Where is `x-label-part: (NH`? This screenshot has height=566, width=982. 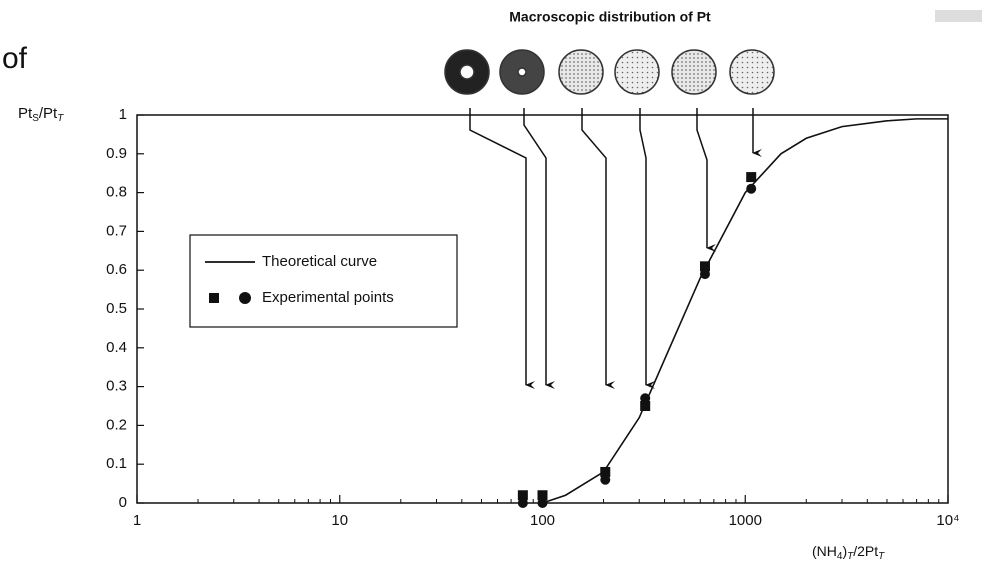
x-label-part: (NH is located at coordinates (824, 551).